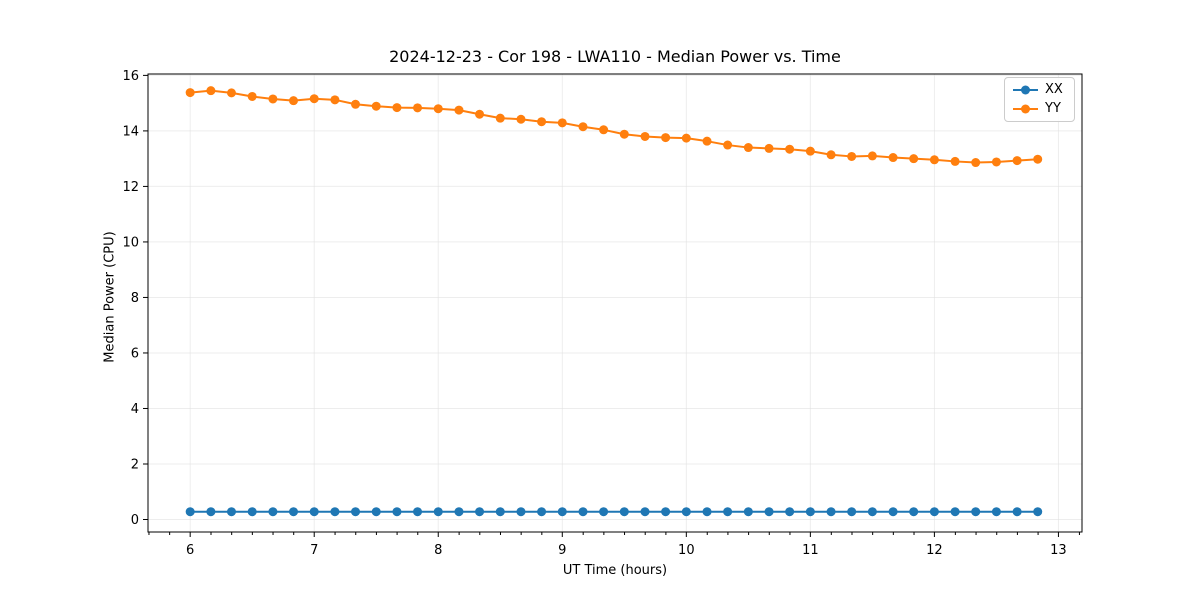 The width and height of the screenshot is (1200, 600). What do you see at coordinates (135, 353) in the screenshot?
I see `y-tick-label: 6` at bounding box center [135, 353].